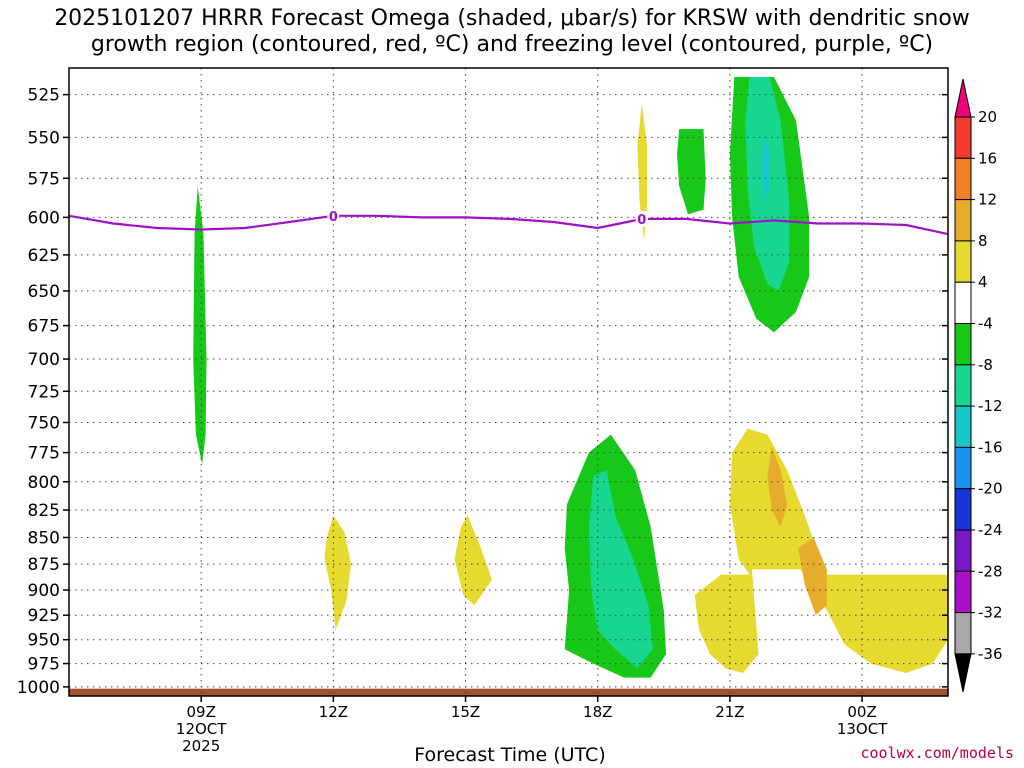 The width and height of the screenshot is (1024, 768). What do you see at coordinates (44, 256) in the screenshot?
I see `y-tick-label: 625` at bounding box center [44, 256].